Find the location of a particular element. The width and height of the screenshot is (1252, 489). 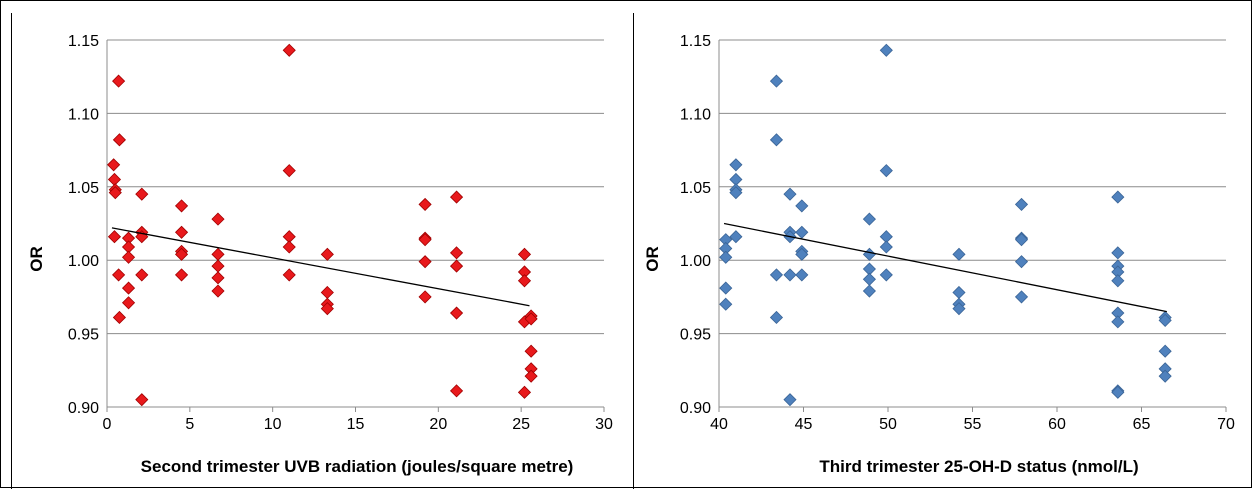

x-tick-label: 65 is located at coordinates (1142, 424).